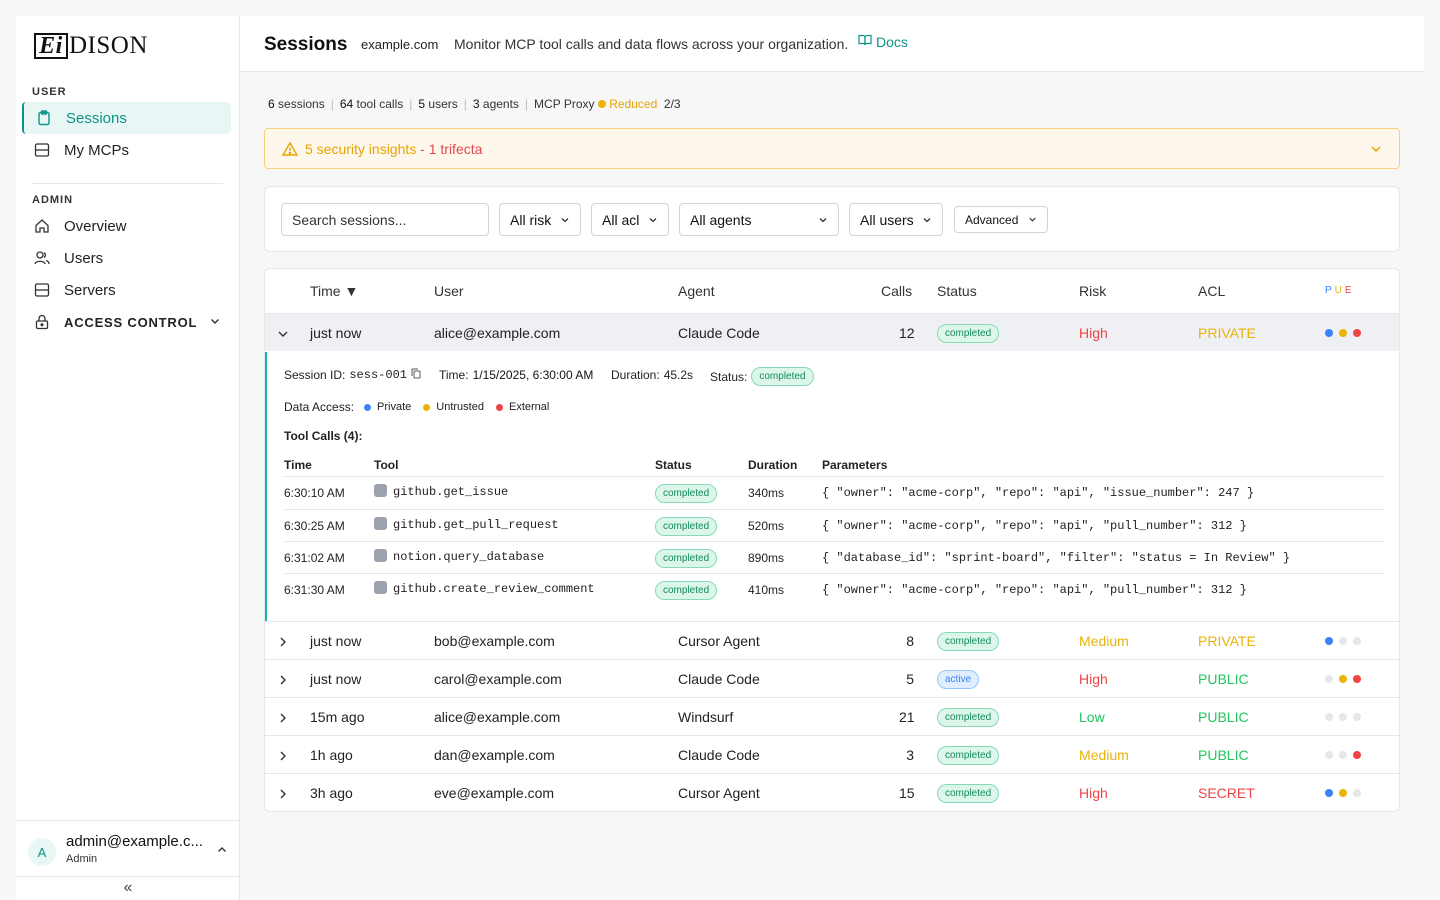  Describe the element at coordinates (416, 375) in the screenshot. I see `copy-icon` at that location.